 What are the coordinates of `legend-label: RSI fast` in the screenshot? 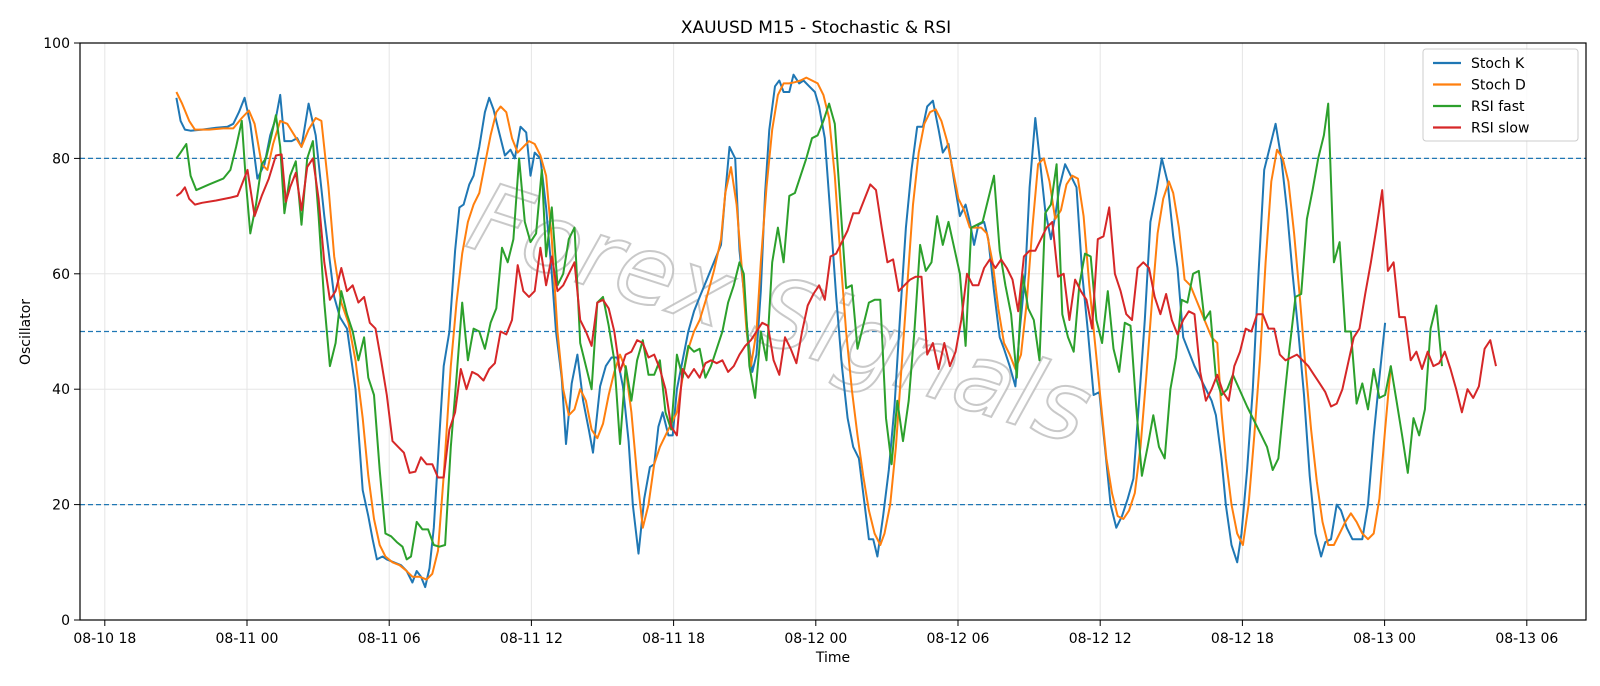 It's located at (1498, 107).